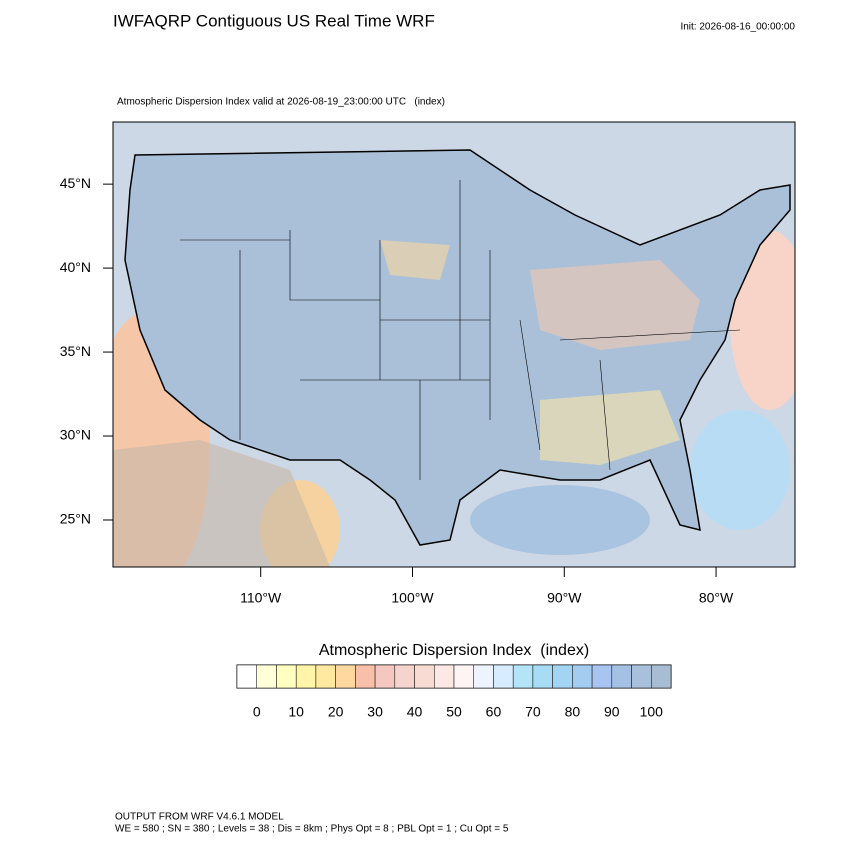 The width and height of the screenshot is (850, 850). What do you see at coordinates (564, 598) in the screenshot?
I see `lon-tick-label: 90°W` at bounding box center [564, 598].